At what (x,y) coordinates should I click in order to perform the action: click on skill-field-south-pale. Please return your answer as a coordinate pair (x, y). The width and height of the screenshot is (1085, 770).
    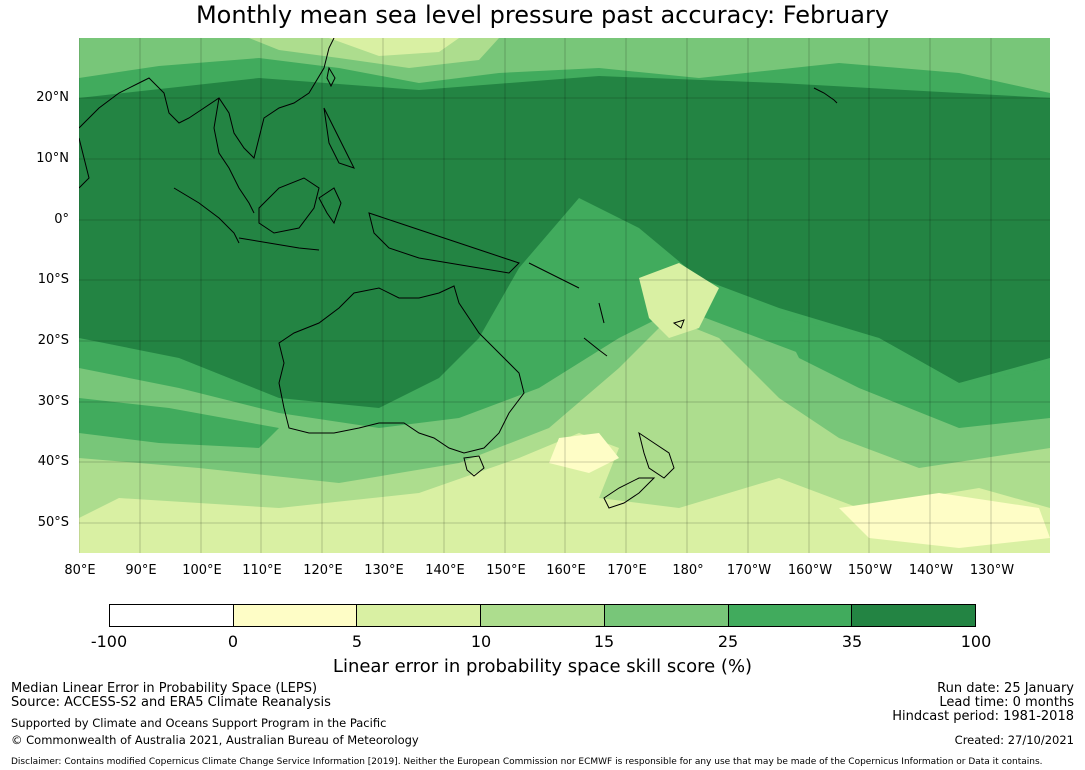
    Looking at the image, I should click on (564, 493).